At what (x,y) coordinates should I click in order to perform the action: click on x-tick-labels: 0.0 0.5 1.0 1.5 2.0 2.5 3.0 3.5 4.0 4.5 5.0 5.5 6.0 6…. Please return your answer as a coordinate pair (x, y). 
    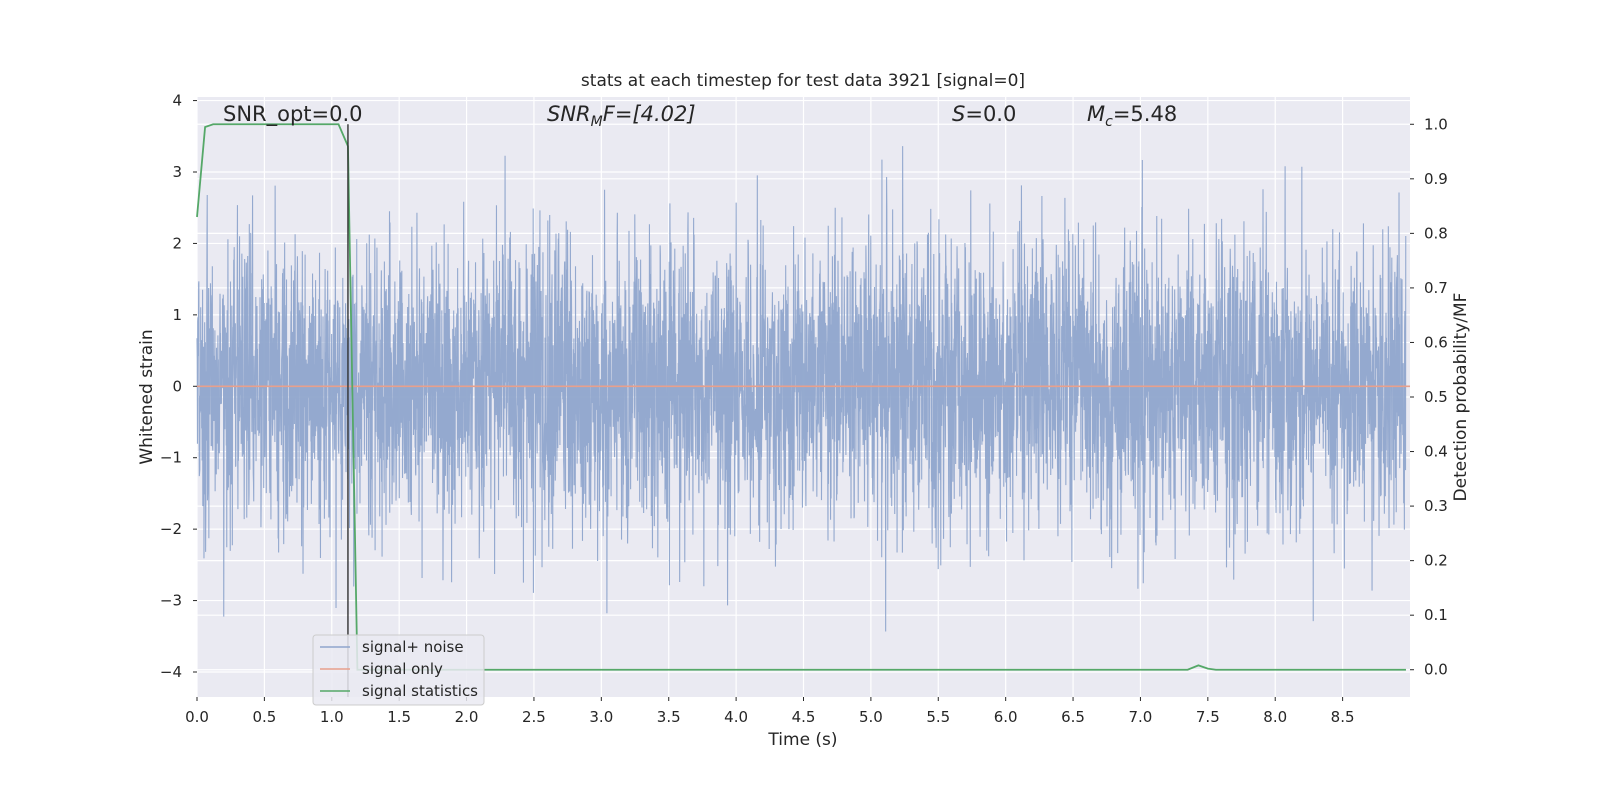
    Looking at the image, I should click on (770, 711).